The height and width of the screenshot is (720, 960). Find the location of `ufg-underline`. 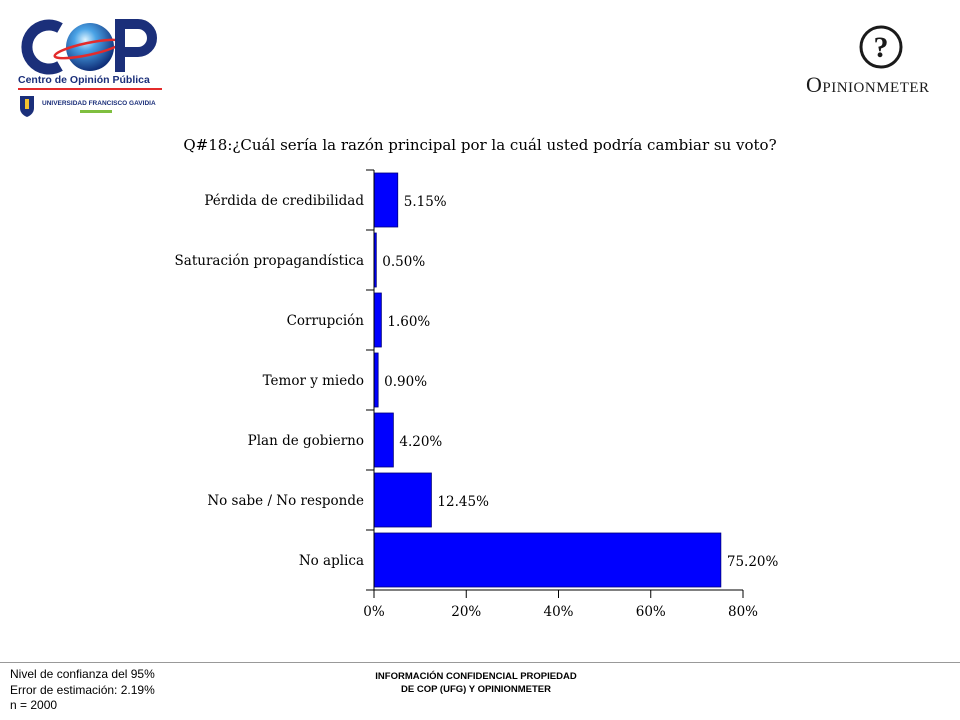

ufg-underline is located at coordinates (96, 111).